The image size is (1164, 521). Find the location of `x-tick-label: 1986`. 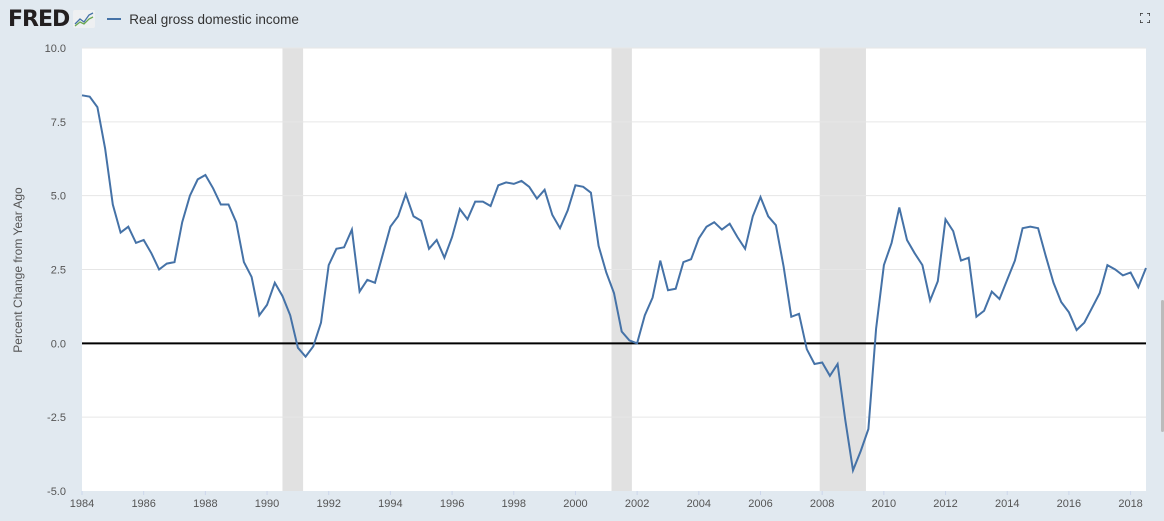

x-tick-label: 1986 is located at coordinates (143, 504).